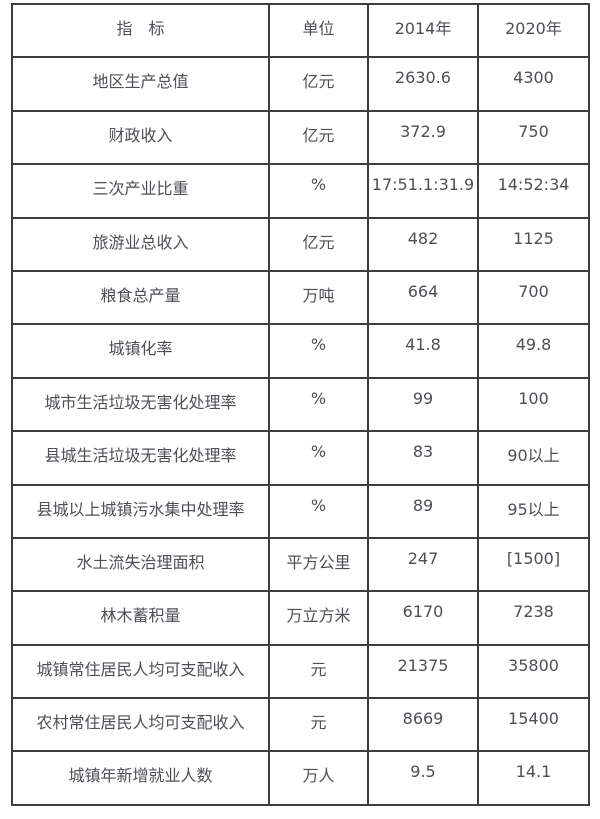  I want to click on value-2014-cell: 372.9, so click(423, 137).